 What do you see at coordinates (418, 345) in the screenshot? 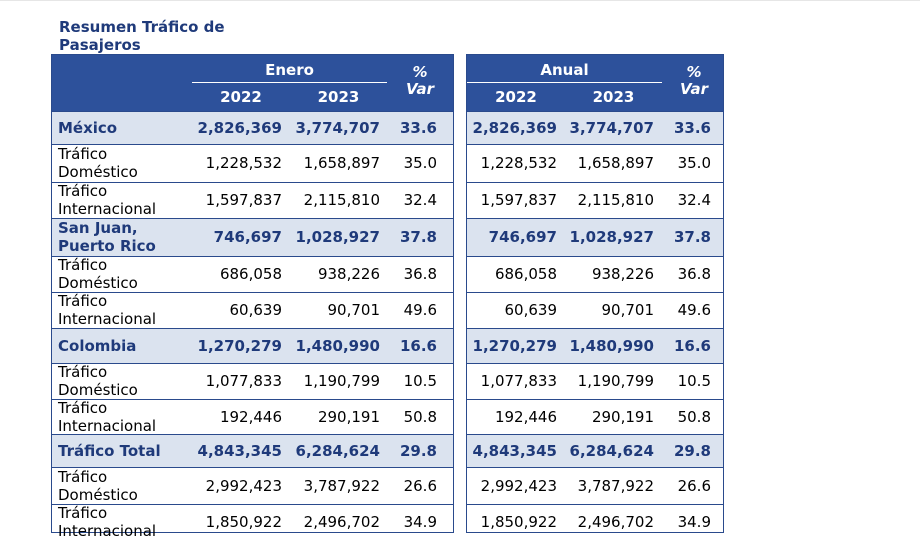
I see `var-value: 16.6` at bounding box center [418, 345].